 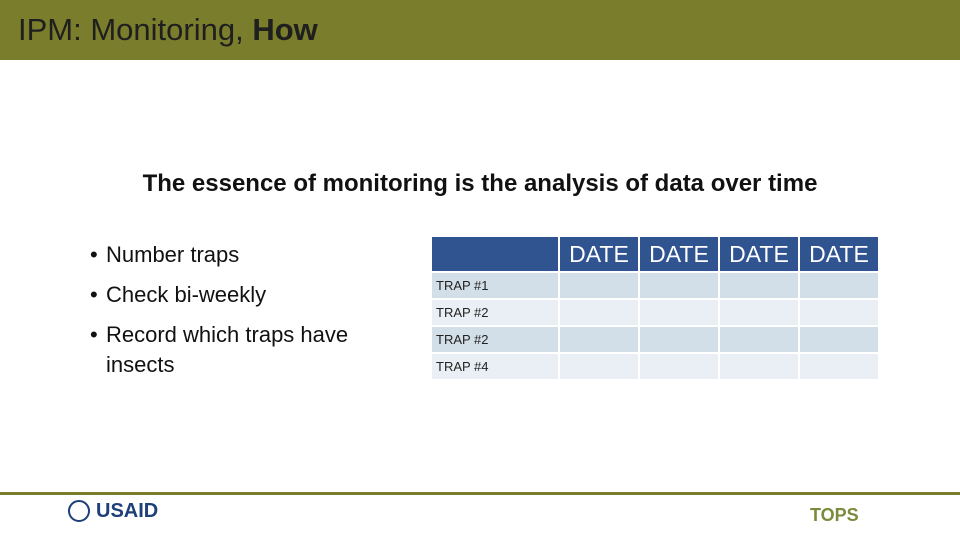 I want to click on usaid-seal, so click(x=79, y=511).